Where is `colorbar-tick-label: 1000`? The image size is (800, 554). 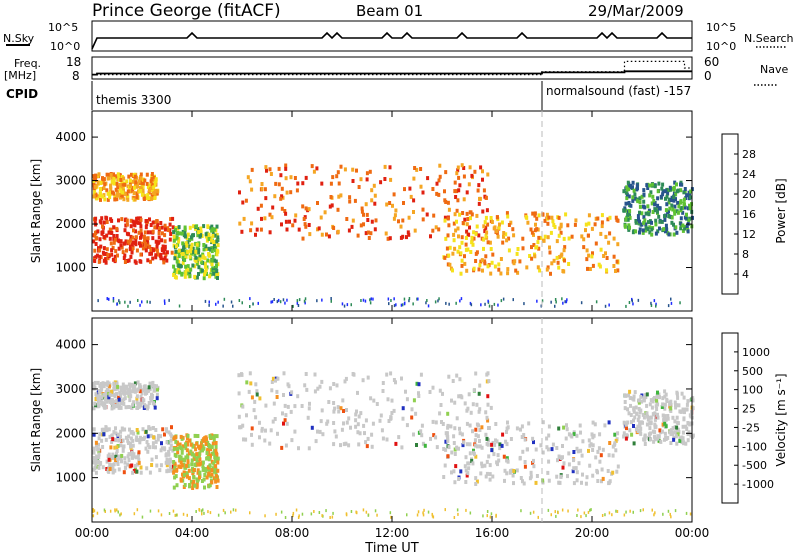
colorbar-tick-label: 1000 is located at coordinates (756, 352).